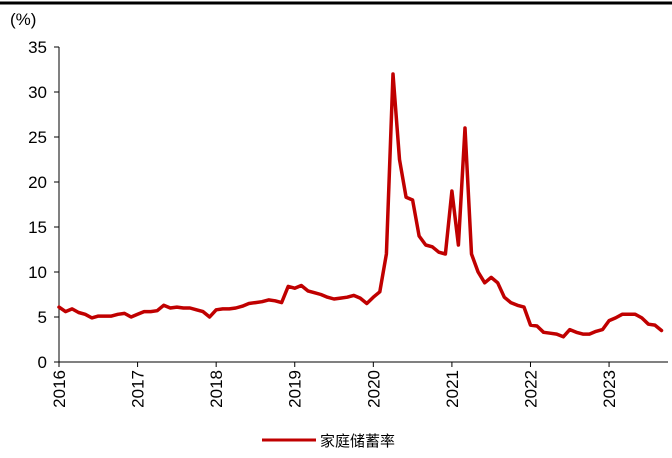  Describe the element at coordinates (37, 47) in the screenshot. I see `y-tick-label: 35` at that location.